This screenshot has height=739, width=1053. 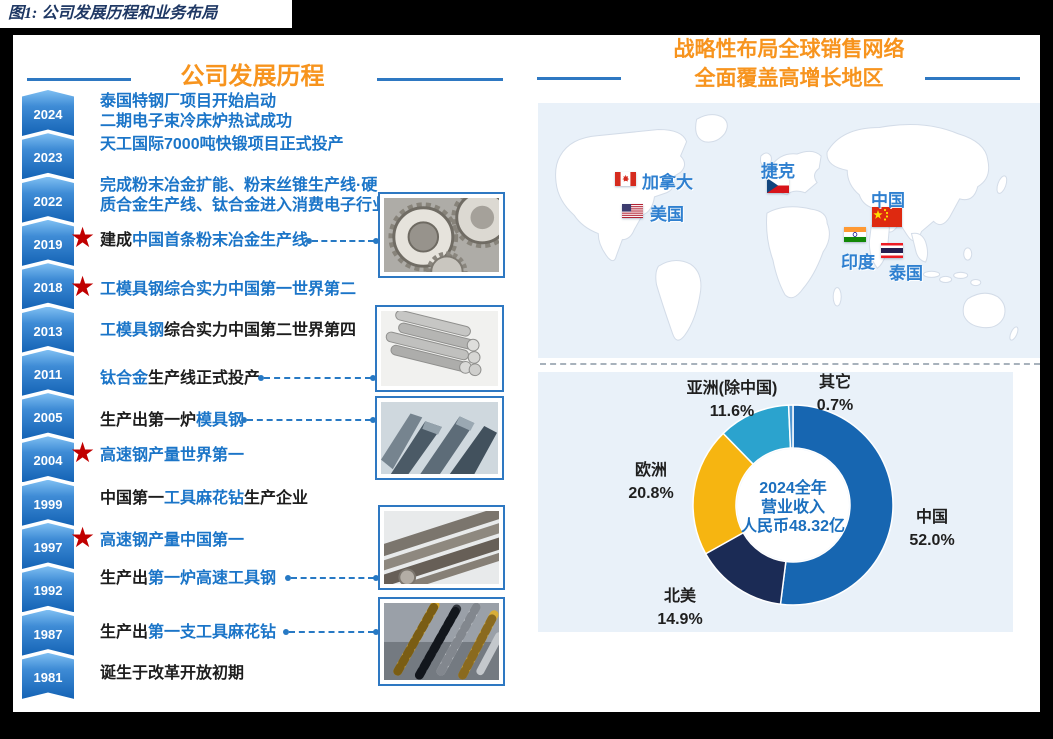 I want to click on milestone-text: 工模具钢, so click(x=132, y=330).